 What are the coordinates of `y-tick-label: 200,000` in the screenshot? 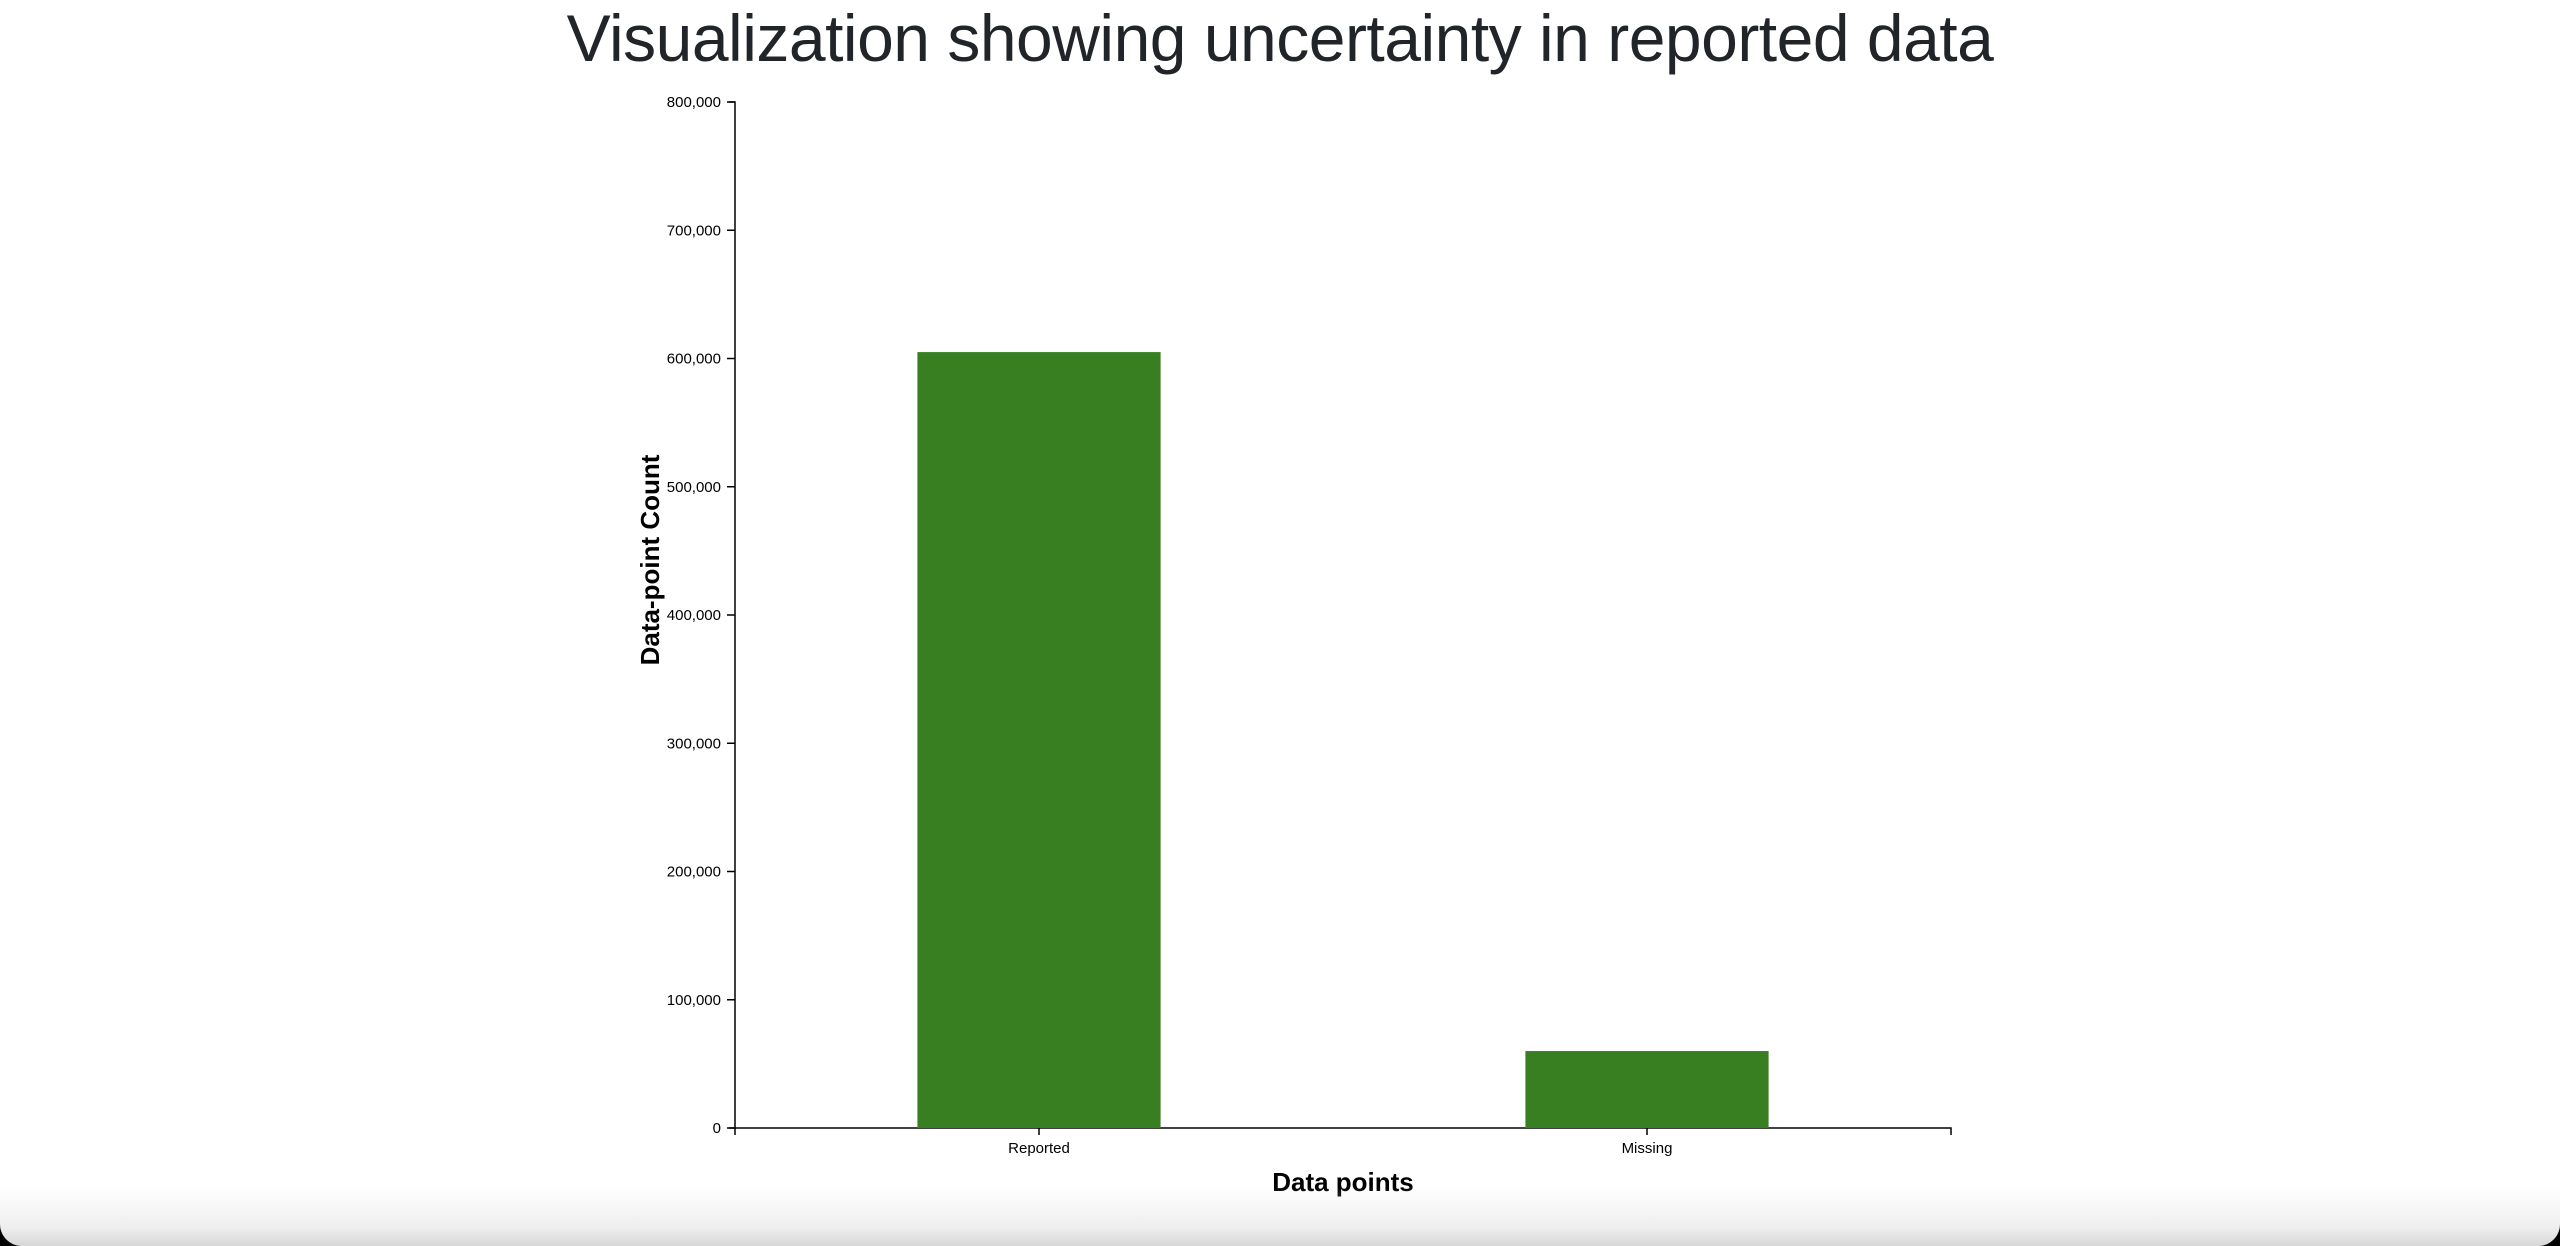 It's located at (694, 872).